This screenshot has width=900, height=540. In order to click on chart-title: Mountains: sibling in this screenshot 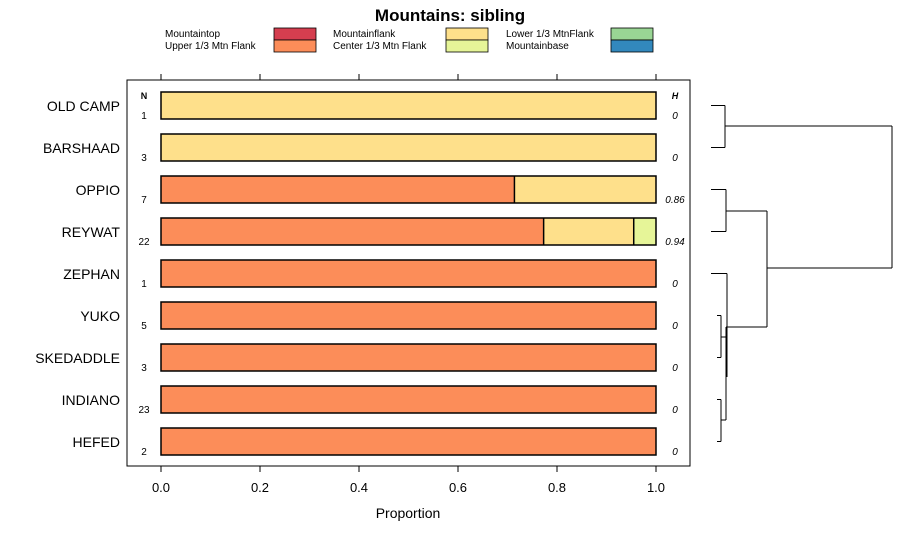, I will do `click(450, 15)`.